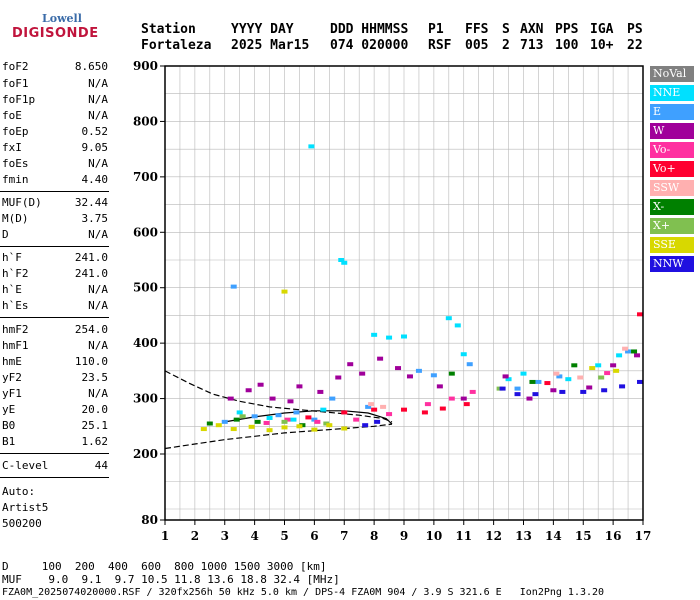 Image resolution: width=700 pixels, height=600 pixels. Describe the element at coordinates (635, 29) in the screenshot. I see `header-ps-label: PS` at that location.